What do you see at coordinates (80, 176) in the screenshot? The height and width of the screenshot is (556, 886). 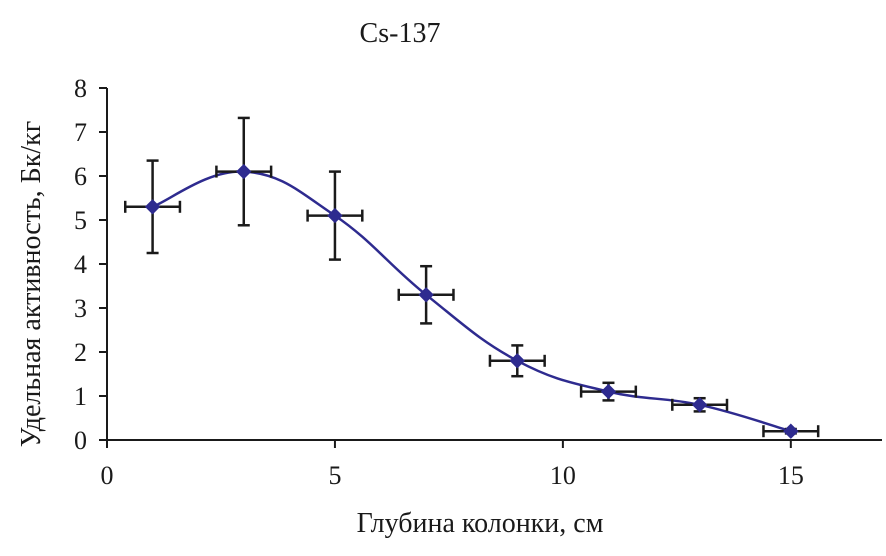 I see `y-tick-label: 6` at bounding box center [80, 176].